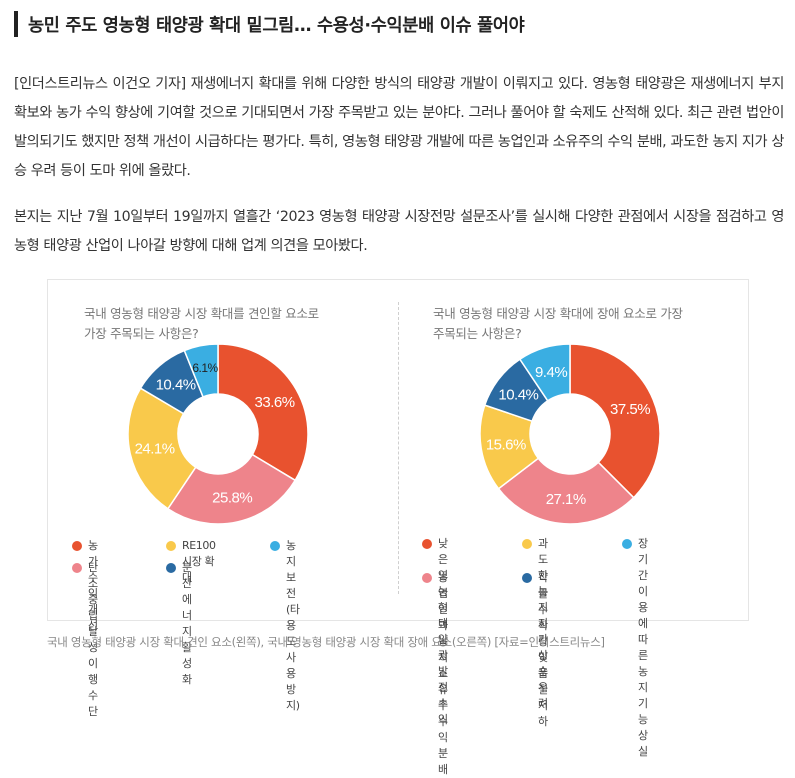 The image size is (795, 778). I want to click on legend-item-0-1: RE100 시장 확대, so click(191, 562).